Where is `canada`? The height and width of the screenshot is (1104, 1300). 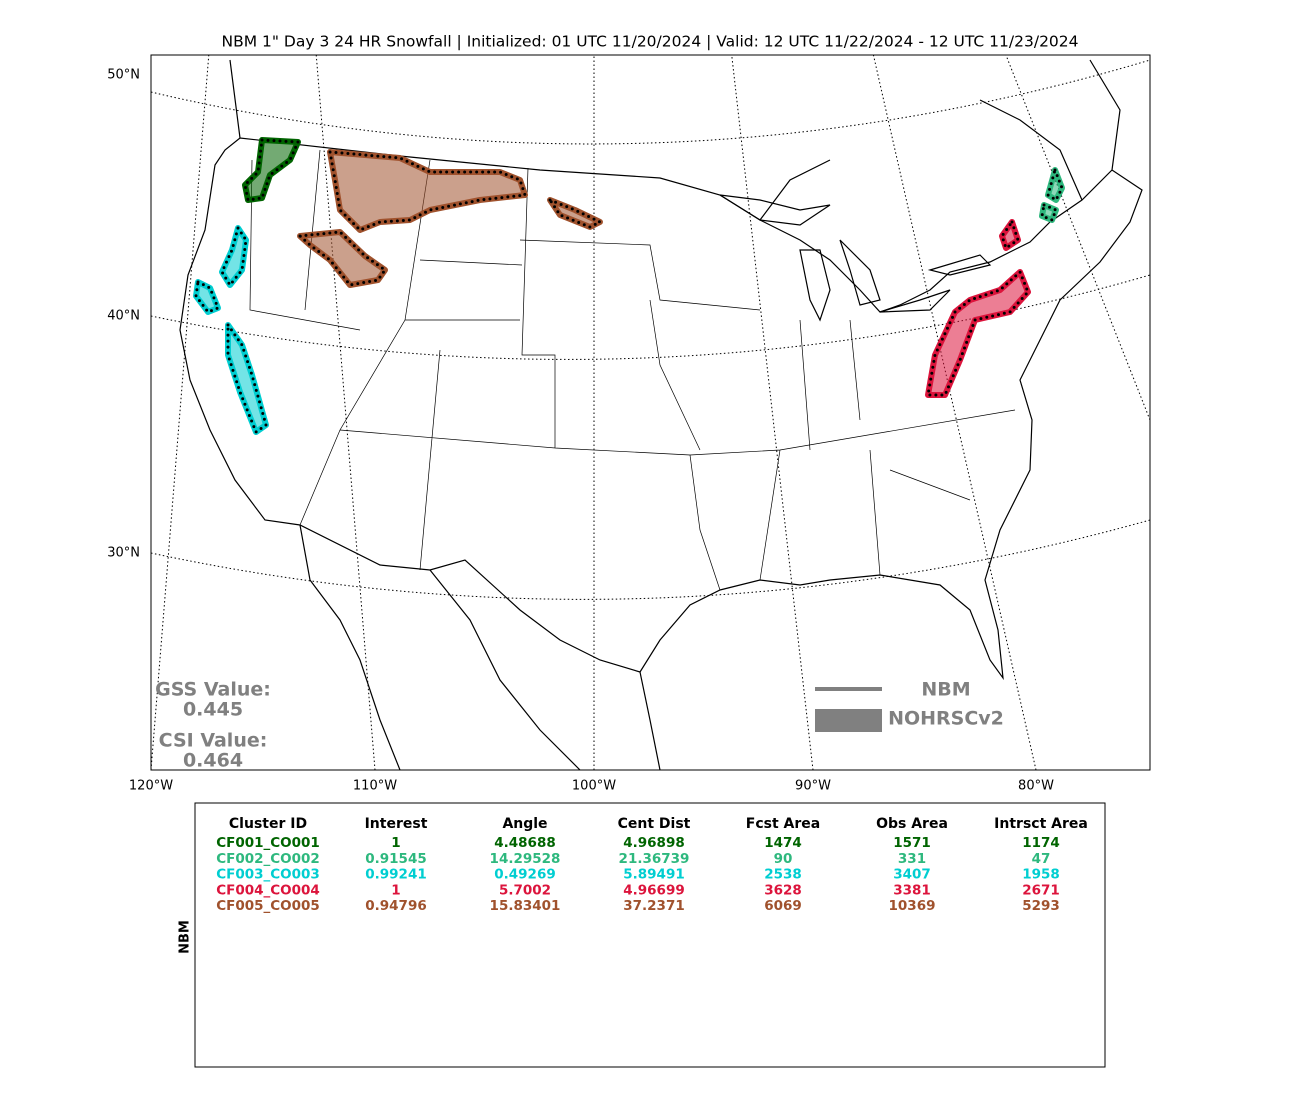 canada is located at coordinates (675, 140).